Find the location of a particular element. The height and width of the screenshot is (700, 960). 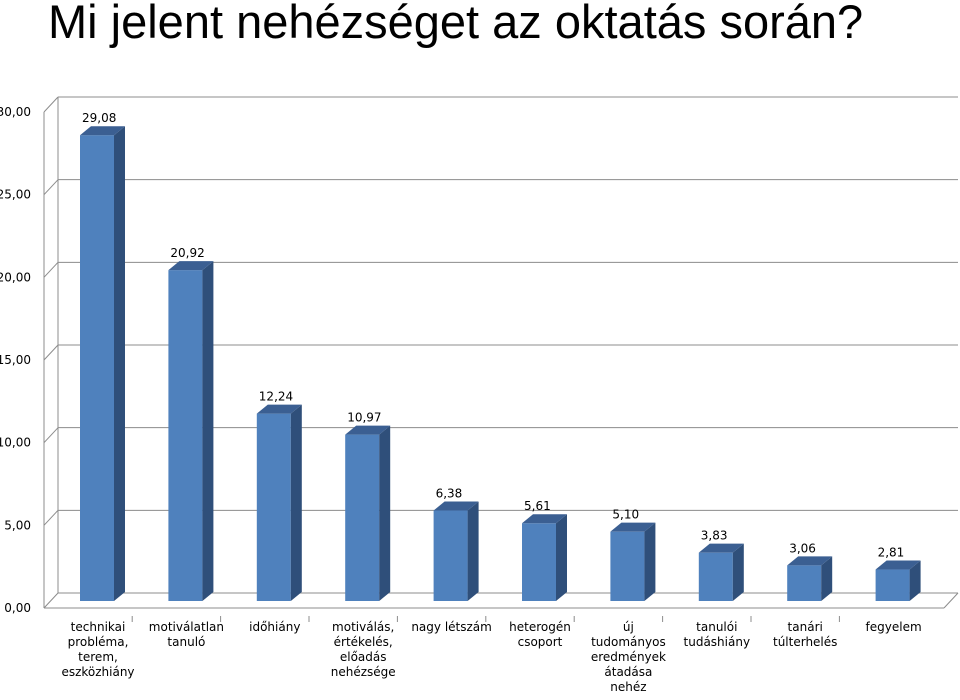

data-label: 5,61 is located at coordinates (537, 506).